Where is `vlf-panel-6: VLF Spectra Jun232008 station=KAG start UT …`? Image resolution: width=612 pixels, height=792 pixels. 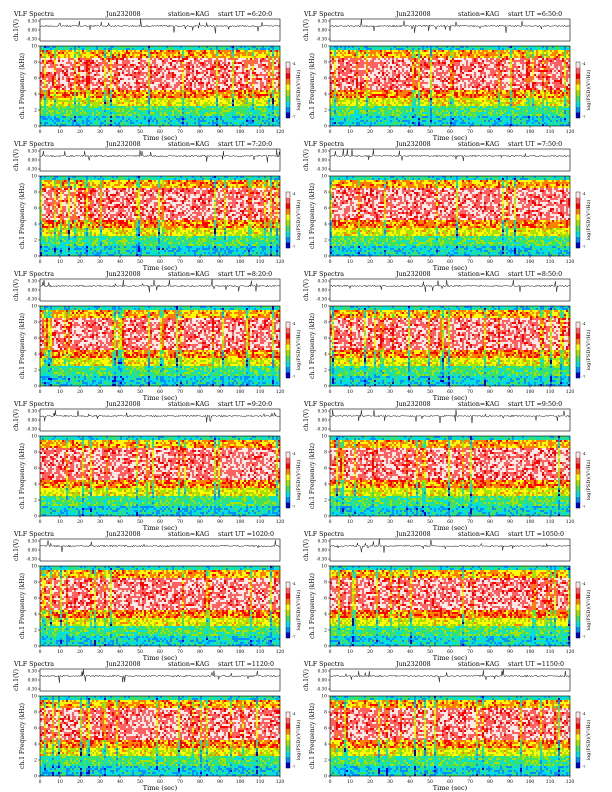
vlf-panel-6: VLF Spectra Jun232008 station=KAG start UT … is located at coordinates (447, 336).